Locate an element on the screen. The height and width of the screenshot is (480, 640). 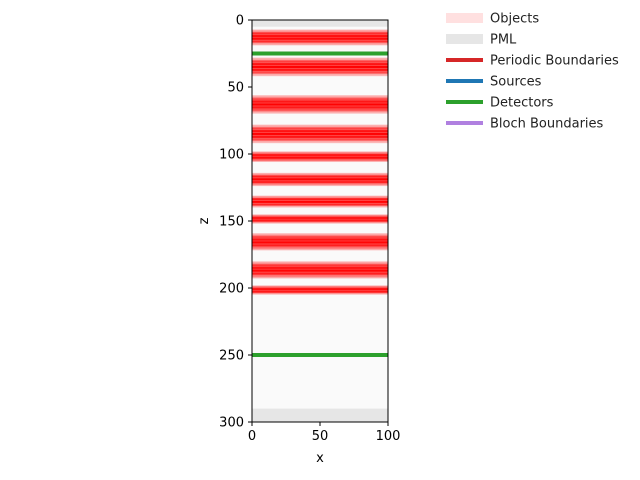
y-tick-label: 0 is located at coordinates (240, 21).